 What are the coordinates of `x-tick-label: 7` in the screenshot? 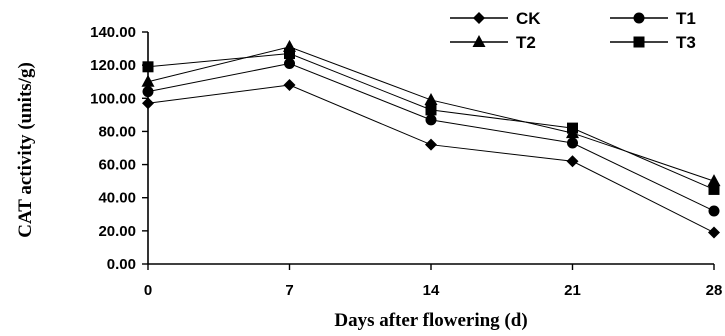 It's located at (289, 290).